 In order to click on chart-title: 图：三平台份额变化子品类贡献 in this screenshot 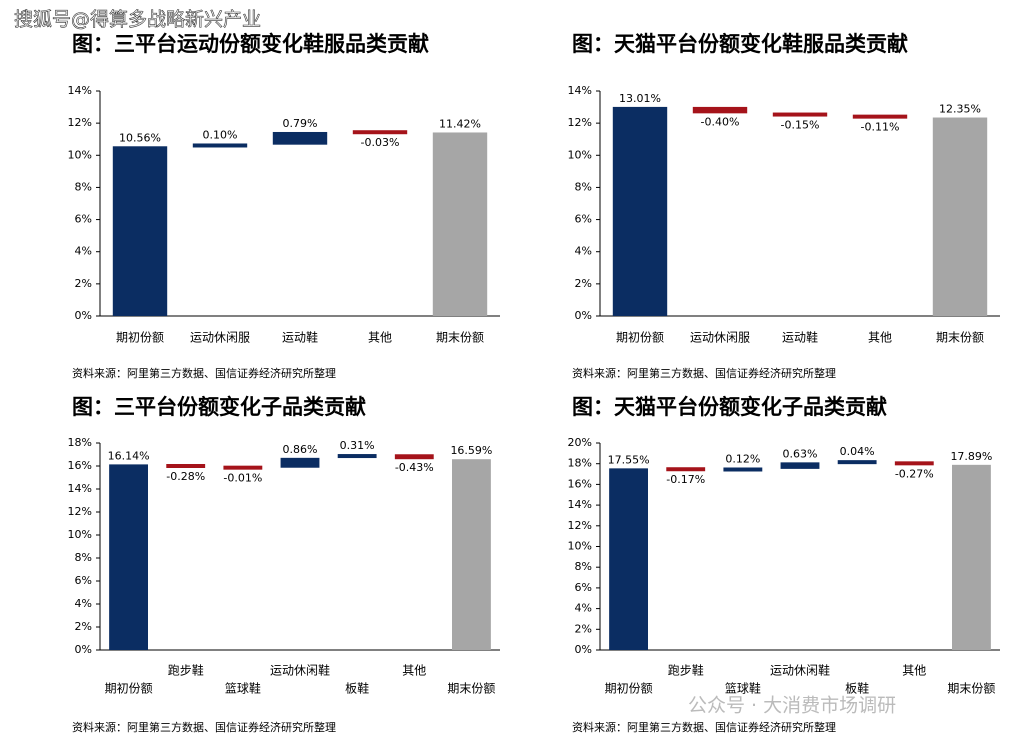, I will do `click(219, 407)`.